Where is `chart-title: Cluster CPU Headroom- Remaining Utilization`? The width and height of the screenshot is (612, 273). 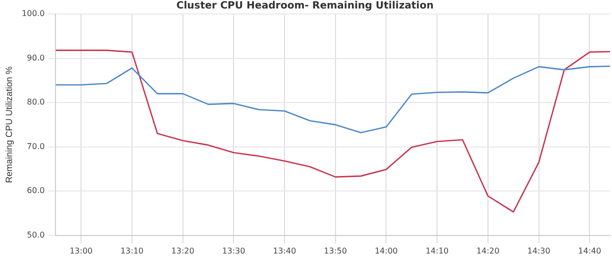 chart-title: Cluster CPU Headroom- Remaining Utilization is located at coordinates (305, 6).